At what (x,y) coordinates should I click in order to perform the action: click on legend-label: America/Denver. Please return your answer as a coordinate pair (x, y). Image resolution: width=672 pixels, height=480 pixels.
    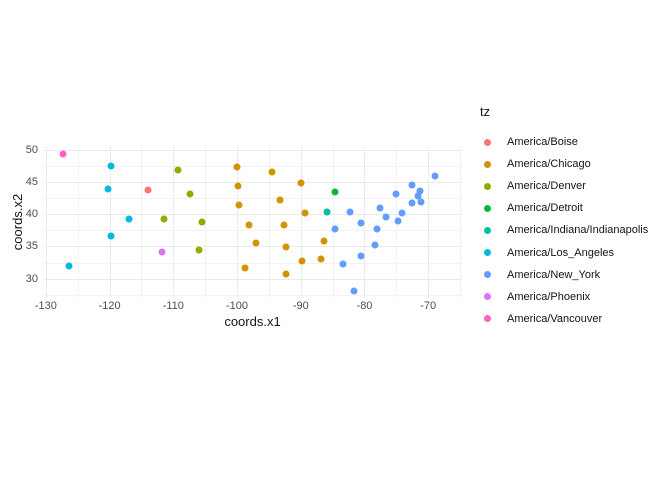
    Looking at the image, I should click on (546, 186).